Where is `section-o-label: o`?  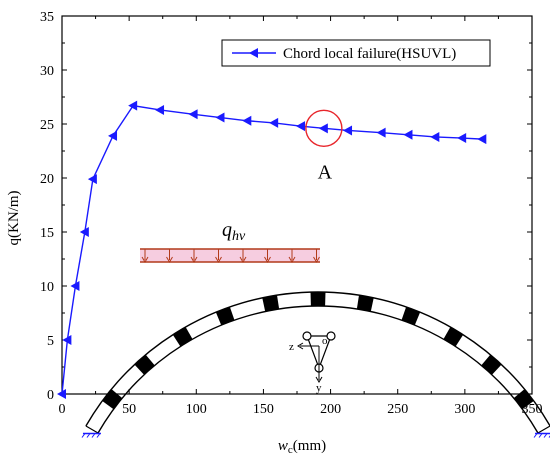
section-o-label: o is located at coordinates (325, 341).